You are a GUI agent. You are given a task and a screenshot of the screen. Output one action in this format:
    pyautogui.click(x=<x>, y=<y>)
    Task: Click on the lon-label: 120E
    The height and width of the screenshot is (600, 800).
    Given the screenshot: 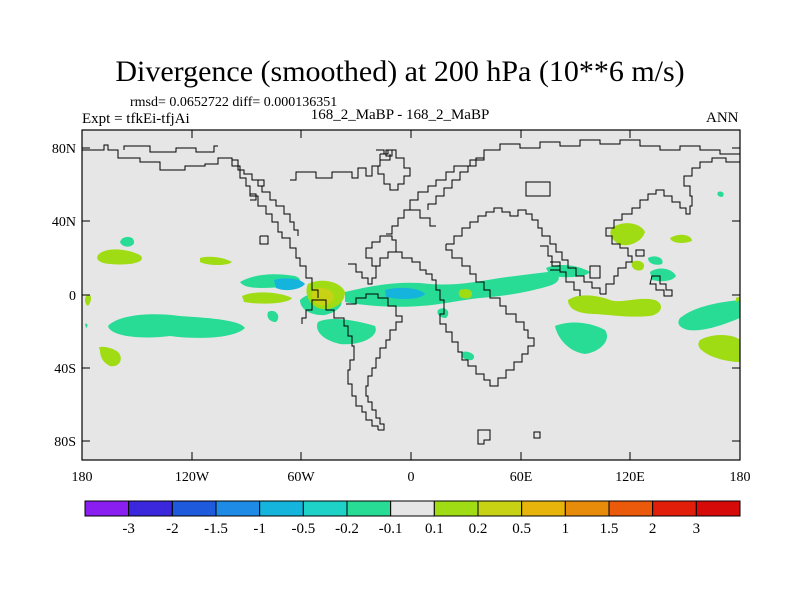 What is the action you would take?
    pyautogui.click(x=630, y=477)
    